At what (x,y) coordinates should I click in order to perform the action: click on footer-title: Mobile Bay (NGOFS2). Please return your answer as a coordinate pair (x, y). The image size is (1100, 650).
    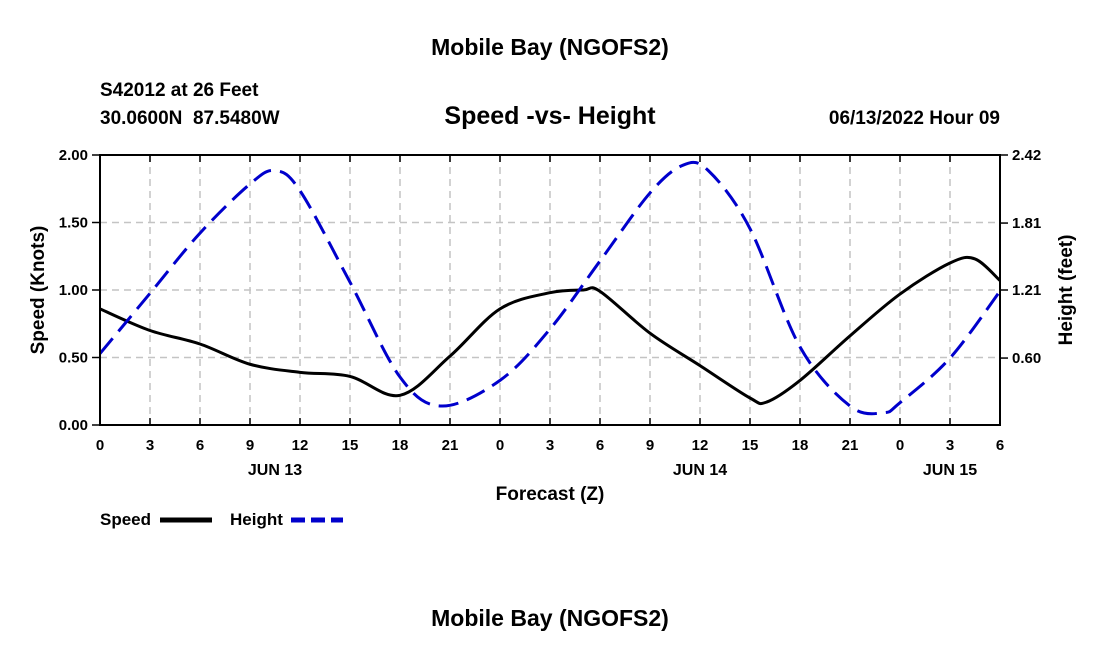
    Looking at the image, I should click on (550, 618).